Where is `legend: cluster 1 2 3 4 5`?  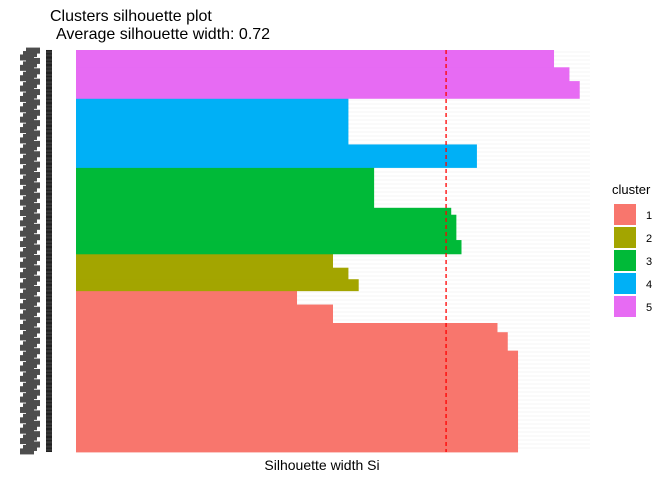
legend: cluster 1 2 3 4 5 is located at coordinates (632, 249).